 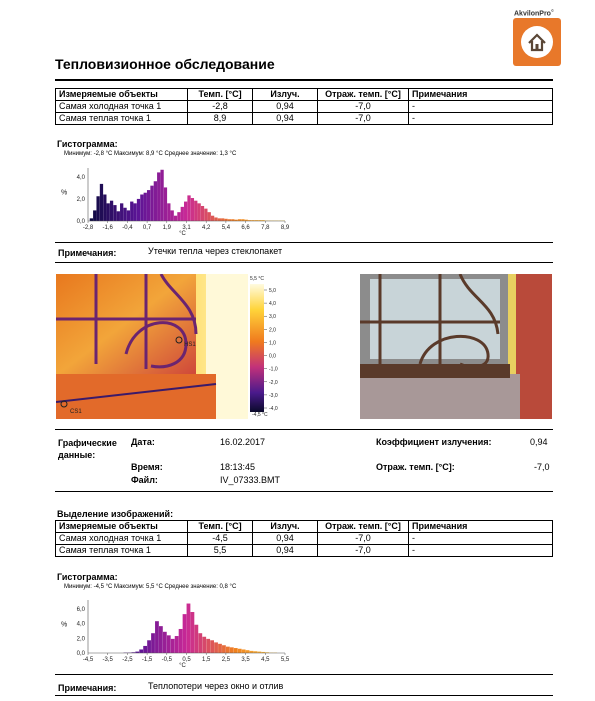 What do you see at coordinates (144, 480) in the screenshot?
I see `file-label: Файл:` at bounding box center [144, 480].